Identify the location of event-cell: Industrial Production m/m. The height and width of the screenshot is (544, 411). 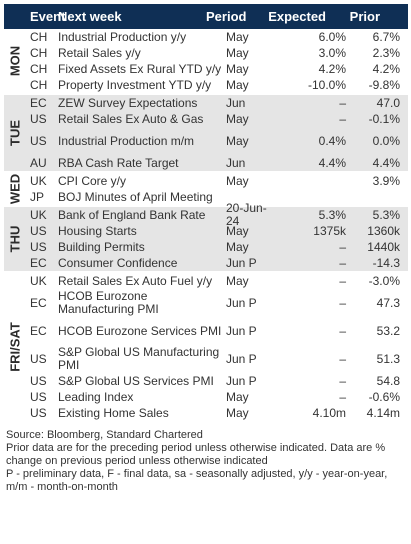
(126, 140).